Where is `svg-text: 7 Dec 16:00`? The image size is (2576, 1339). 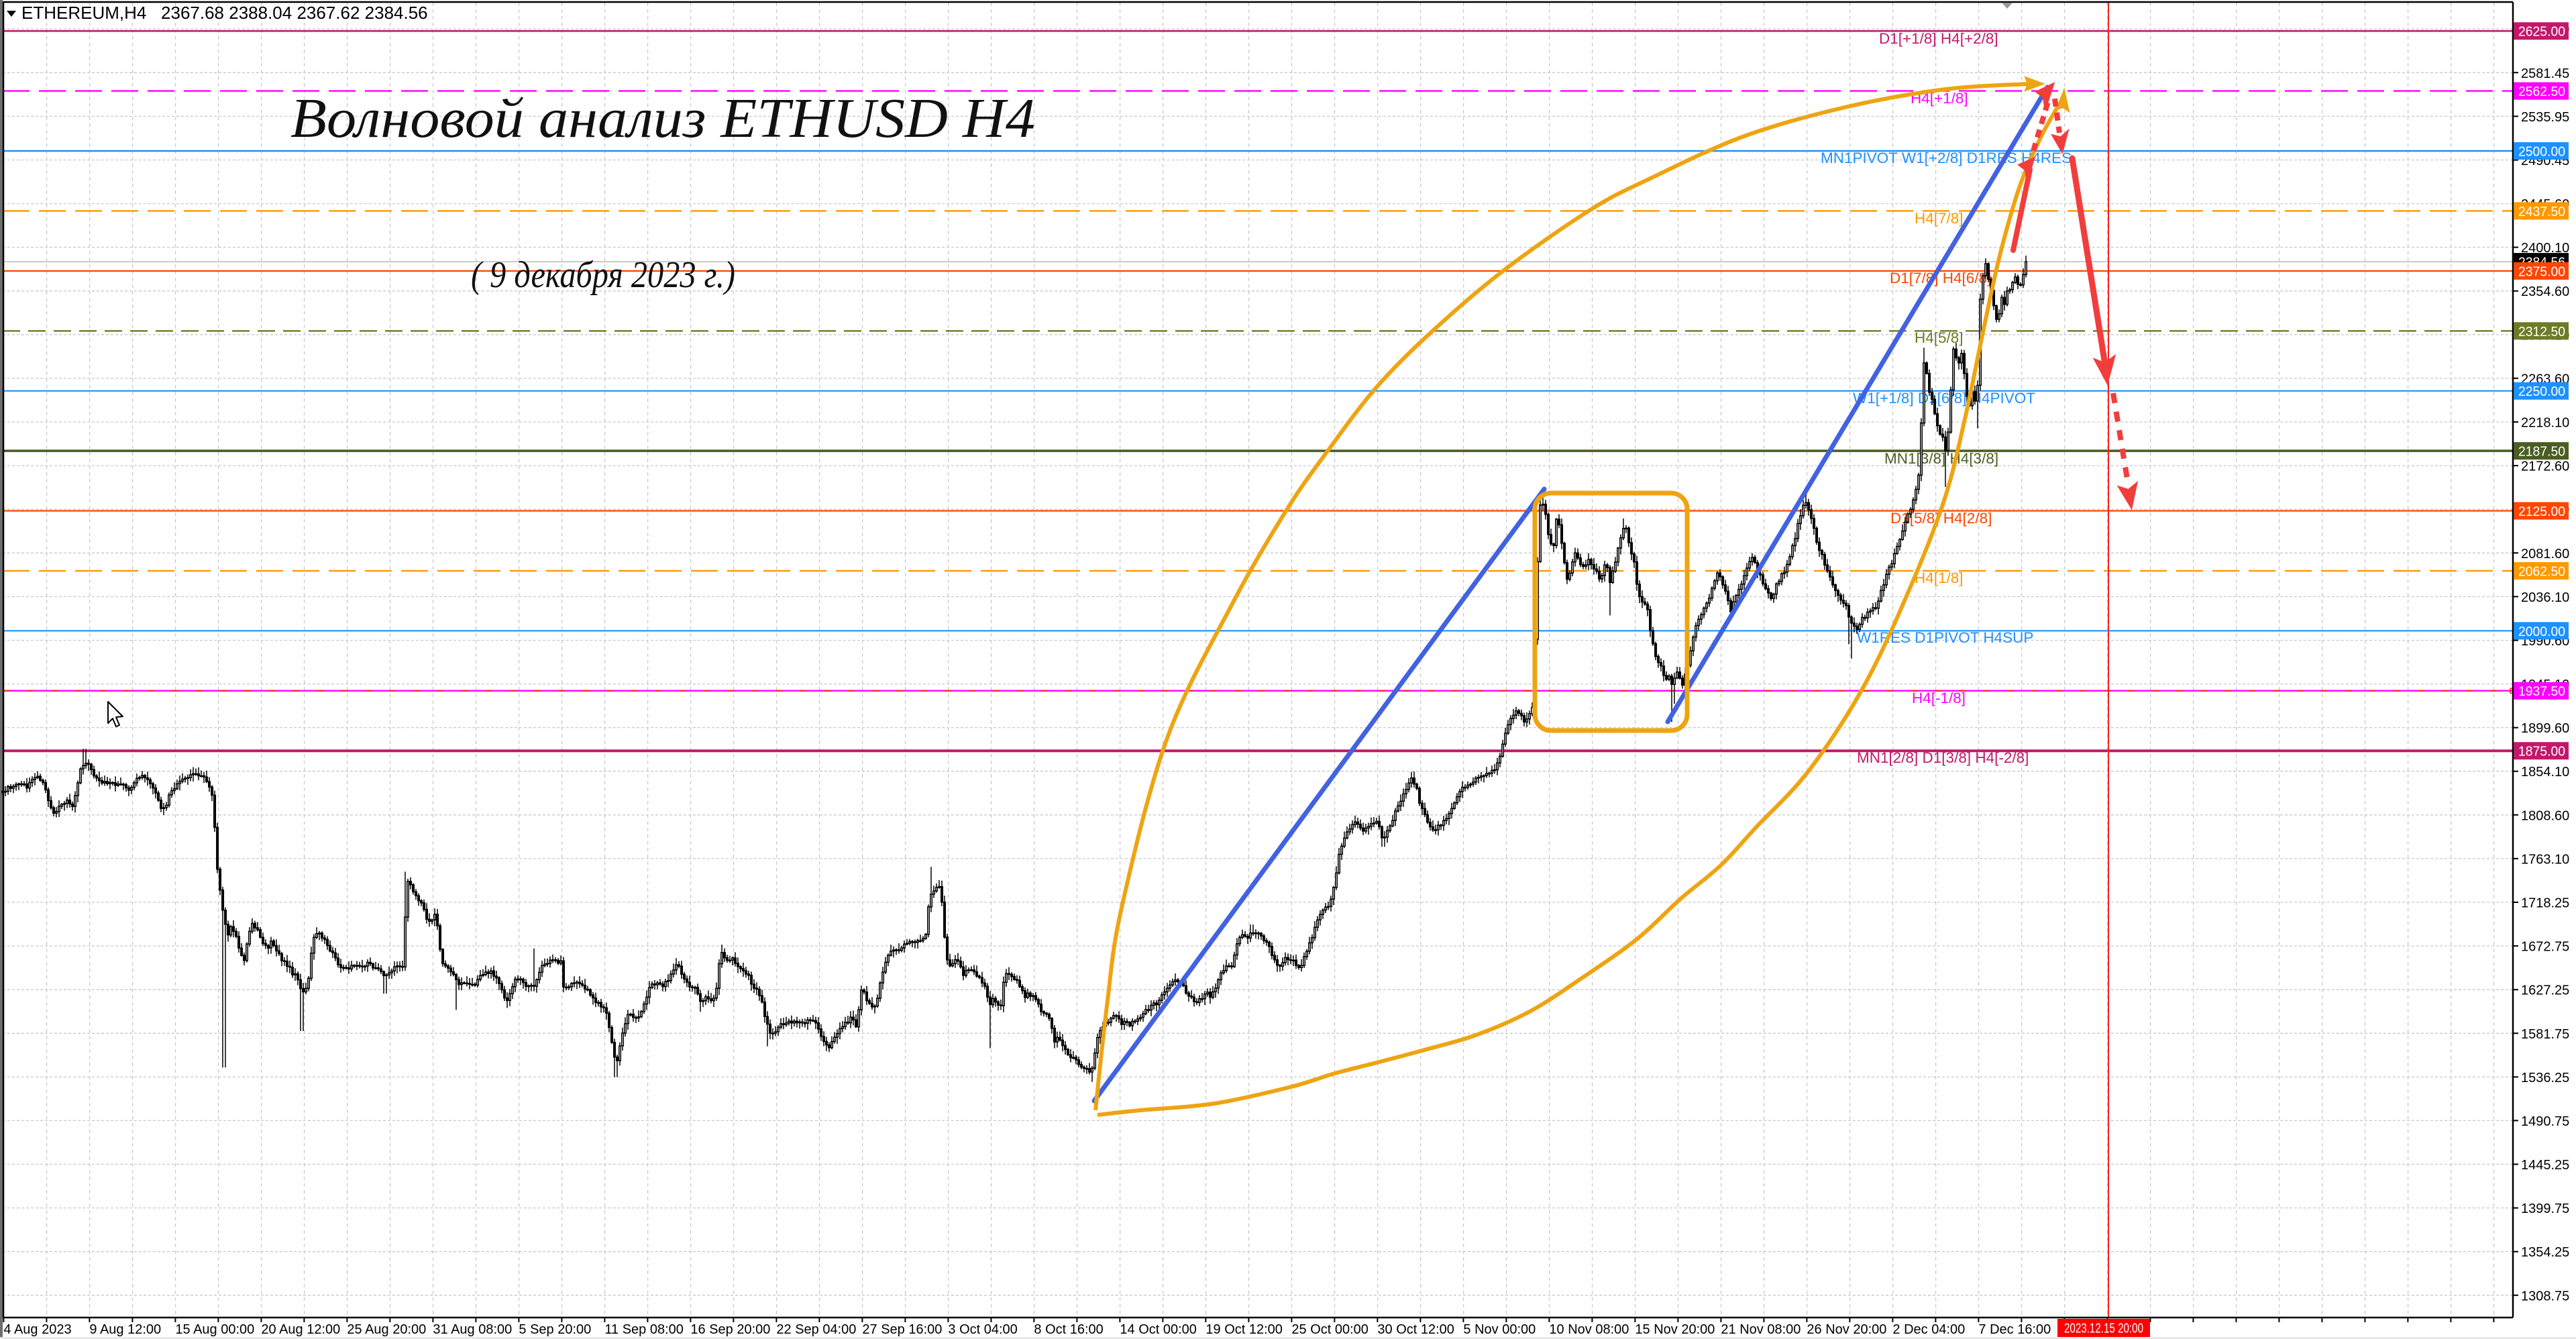 svg-text: 7 Dec 16:00 is located at coordinates (2014, 1329).